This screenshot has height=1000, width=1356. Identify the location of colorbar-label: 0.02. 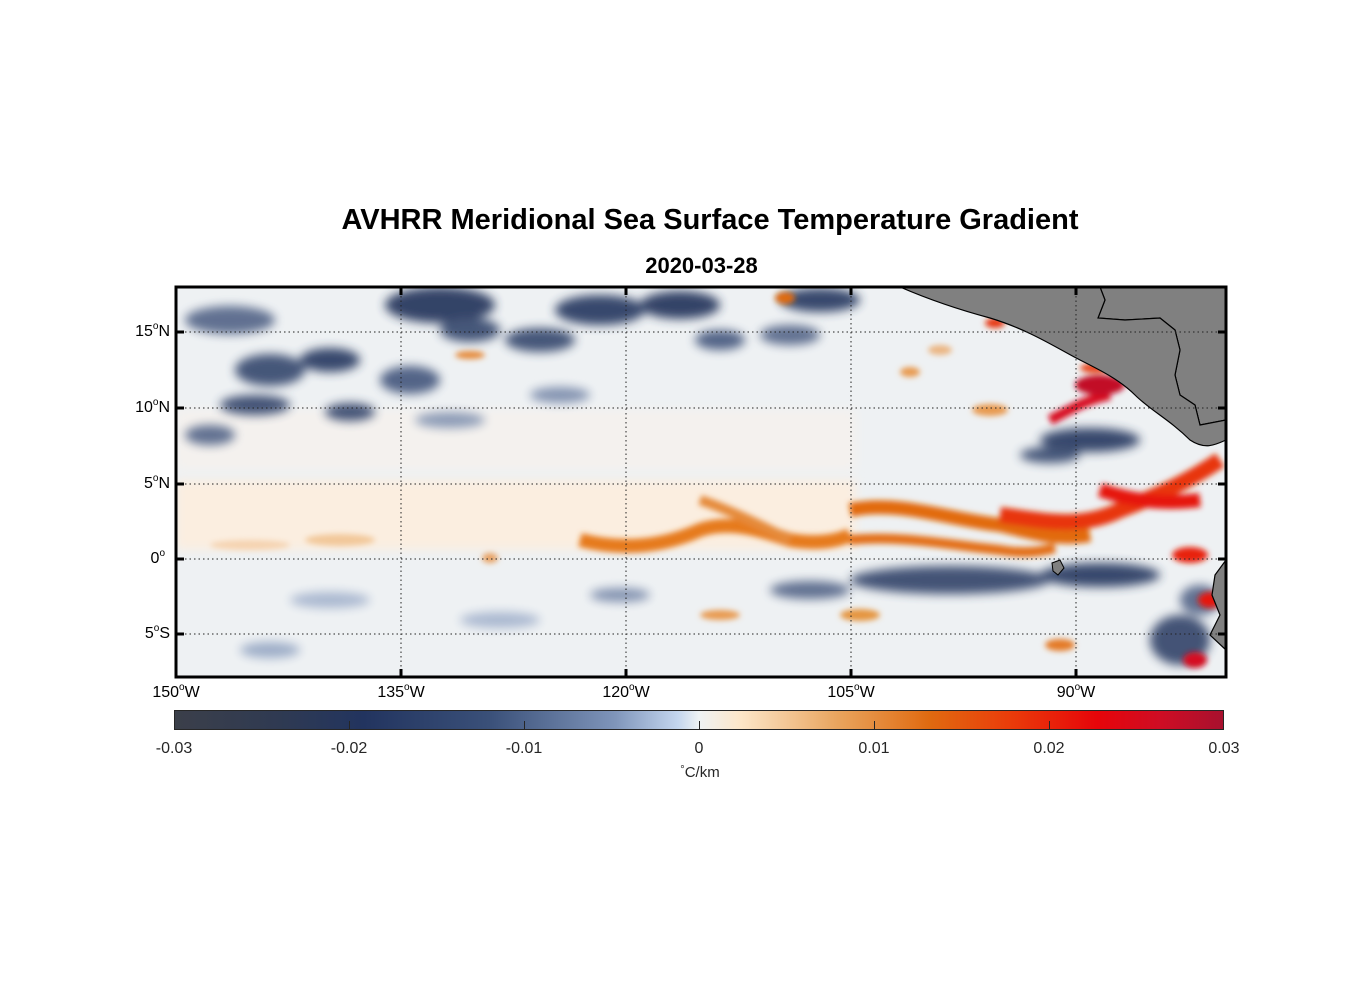
(1049, 748).